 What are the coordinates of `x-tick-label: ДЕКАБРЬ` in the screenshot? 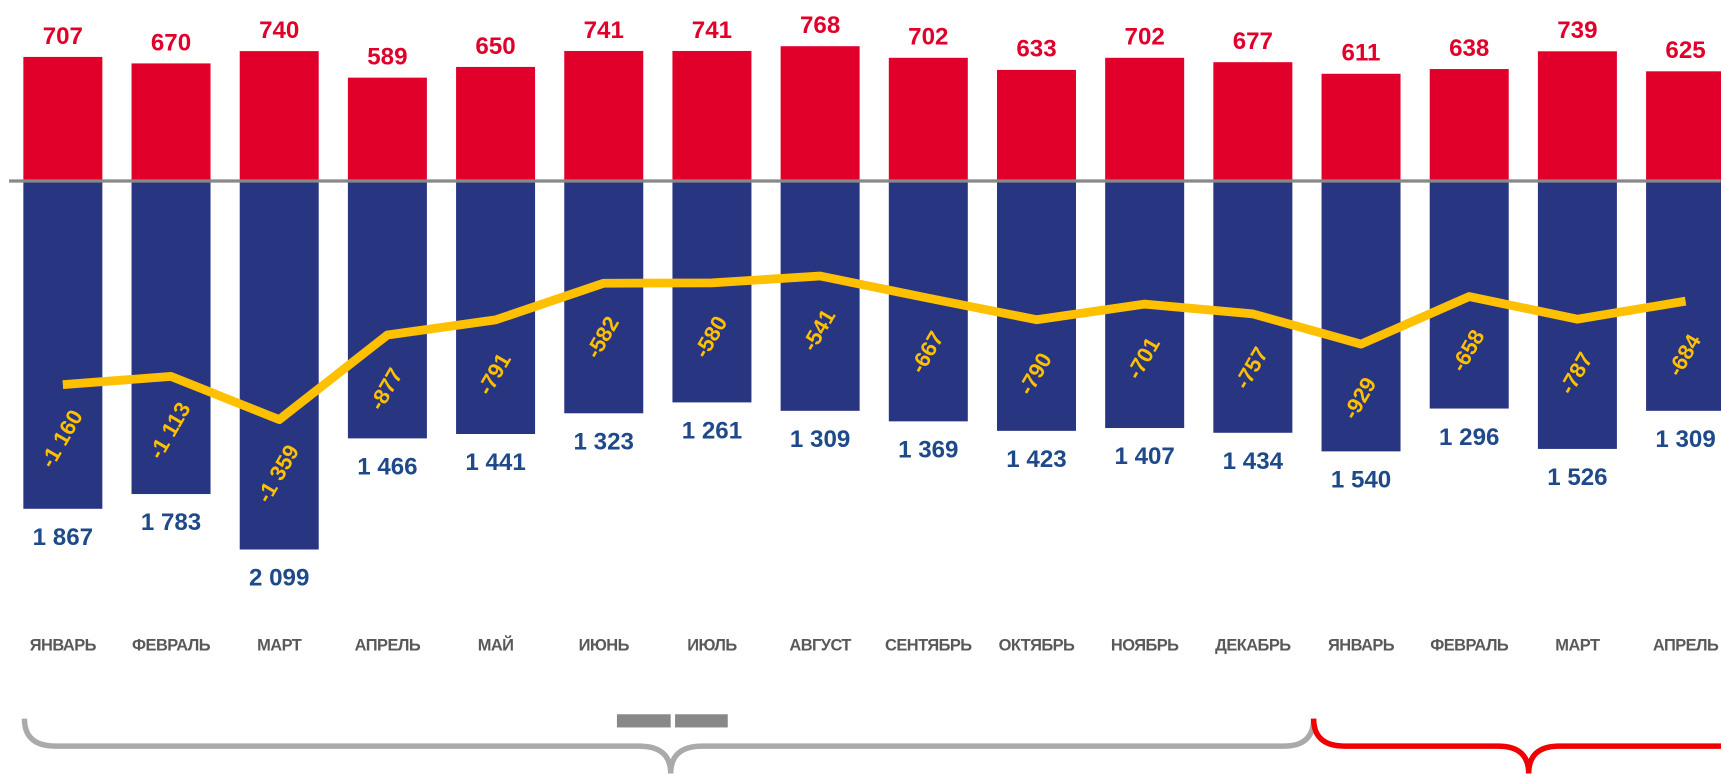 It's located at (1253, 646).